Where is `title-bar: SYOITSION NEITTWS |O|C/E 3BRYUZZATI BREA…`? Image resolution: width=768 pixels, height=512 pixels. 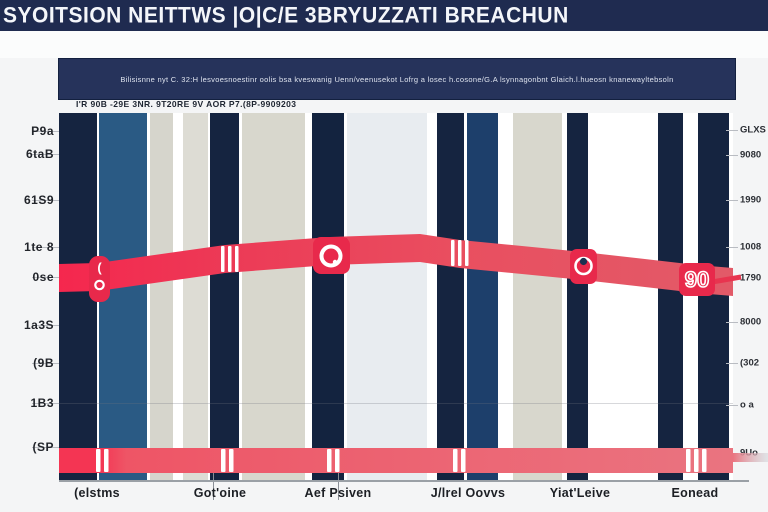
title-bar: SYOITSION NEITTWS |O|C/E 3BRYUZZATI BREA… is located at coordinates (384, 15).